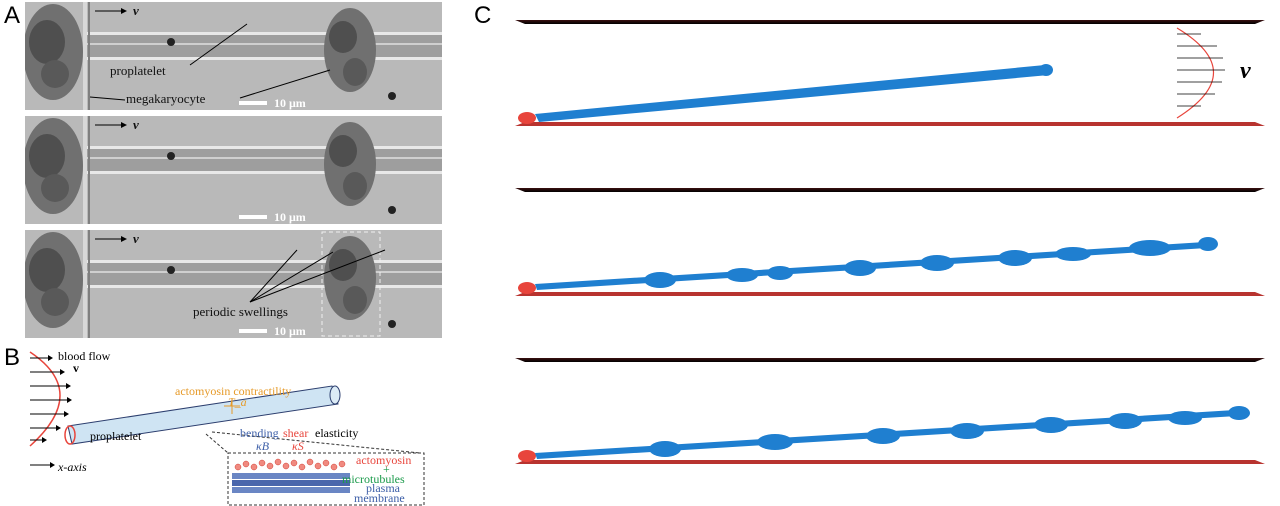 This screenshot has height=506, width=1280. I want to click on tension-symbol: T_a, so click(237, 402).